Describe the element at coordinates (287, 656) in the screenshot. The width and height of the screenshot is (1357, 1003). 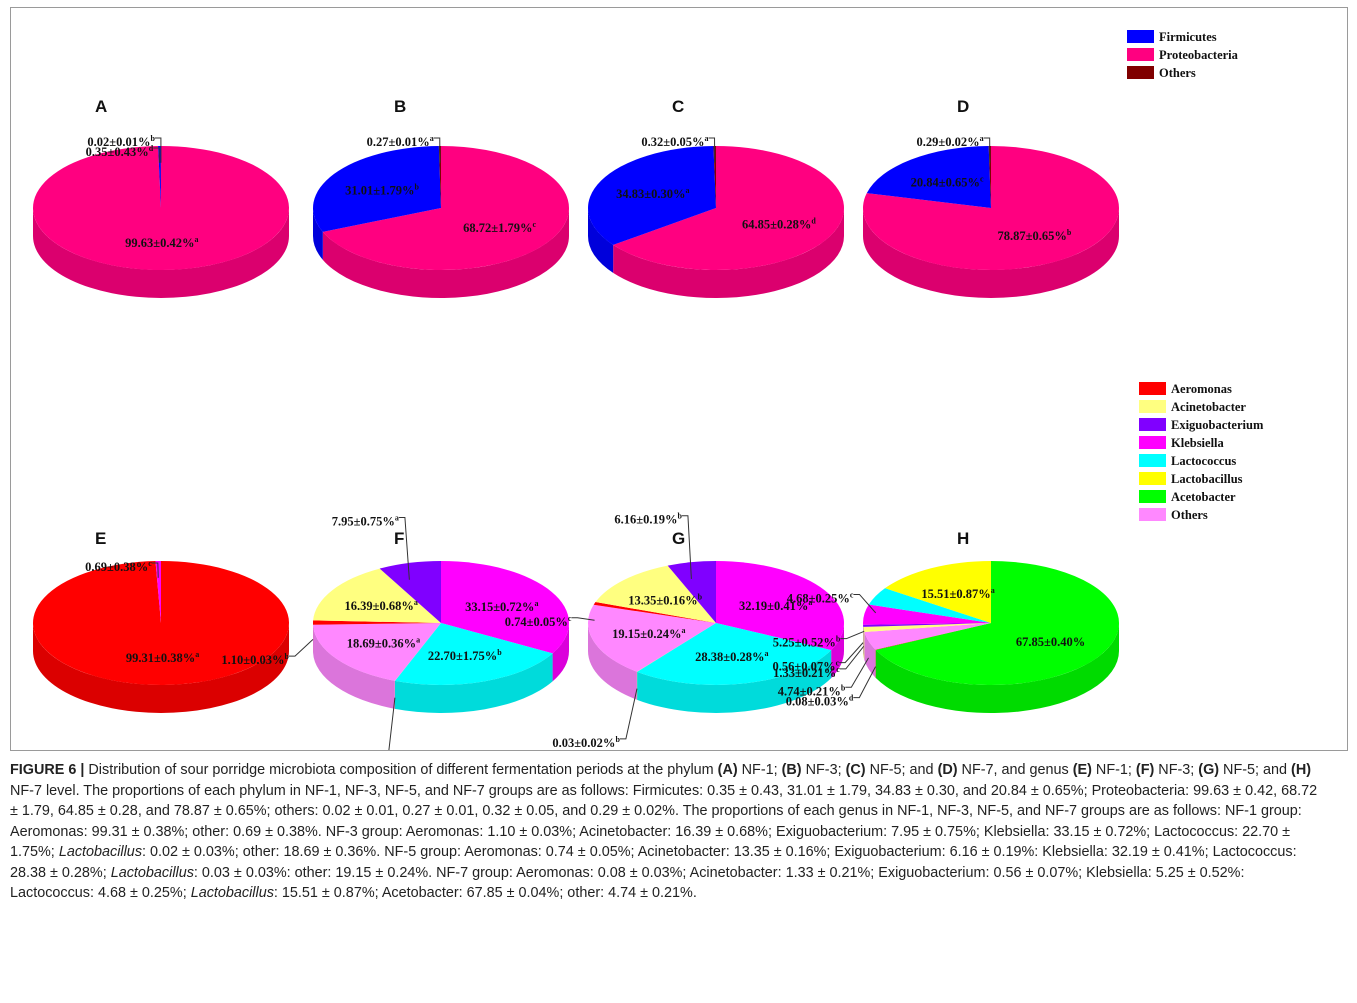
I see `slice-significance: b` at that location.